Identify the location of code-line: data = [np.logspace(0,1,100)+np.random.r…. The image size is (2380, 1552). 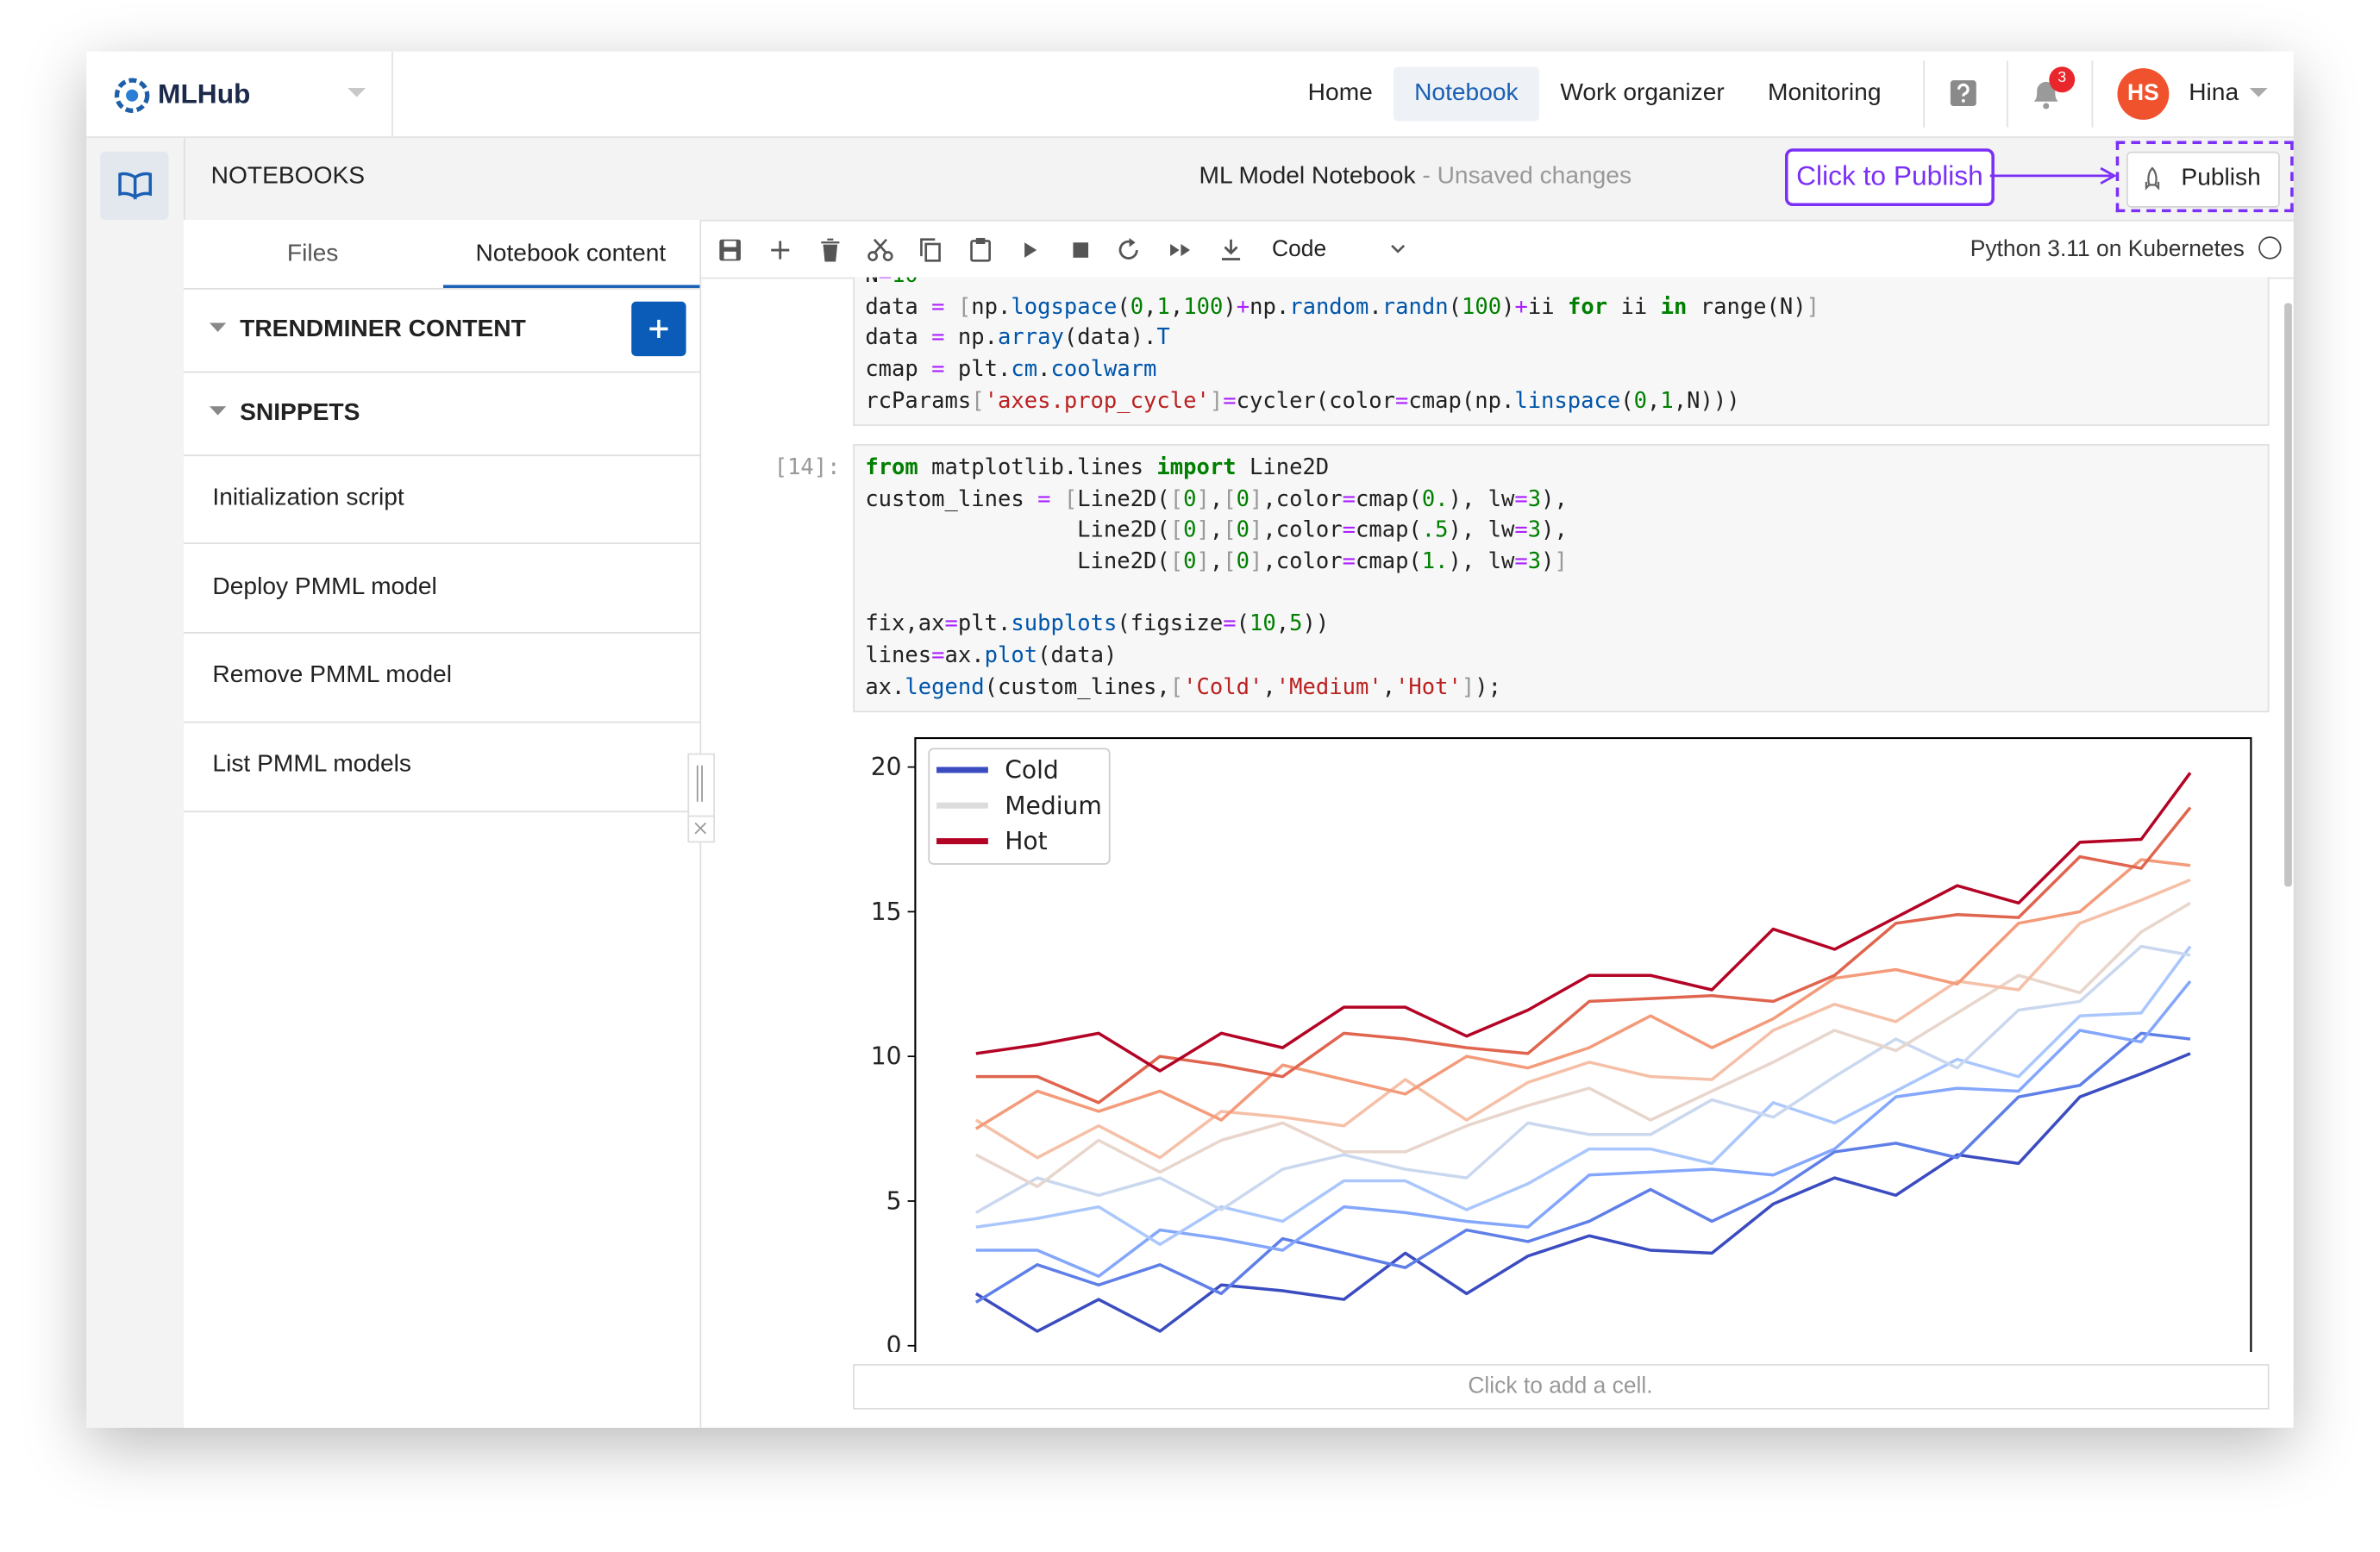
(1342, 307).